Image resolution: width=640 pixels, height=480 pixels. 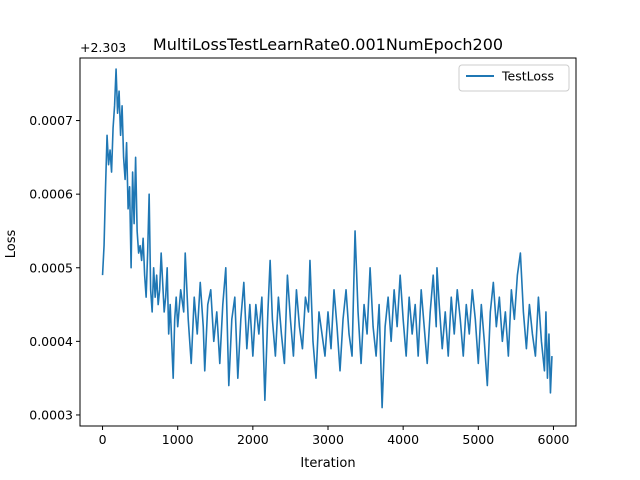 What do you see at coordinates (51, 194) in the screenshot?
I see `y-tick-label: 0.0006` at bounding box center [51, 194].